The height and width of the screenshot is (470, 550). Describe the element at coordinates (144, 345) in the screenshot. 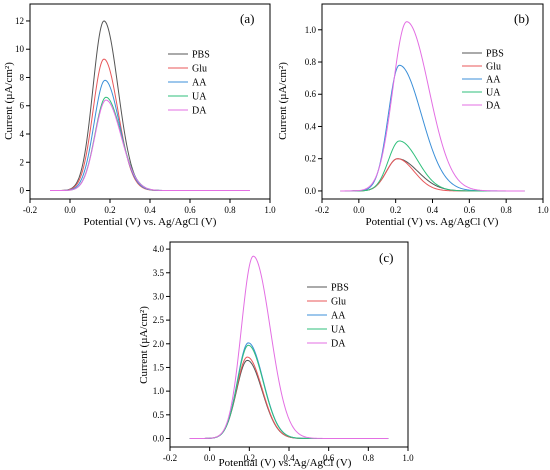

I see `panel-c-y-axis-label: Current (µA/cm²)` at that location.